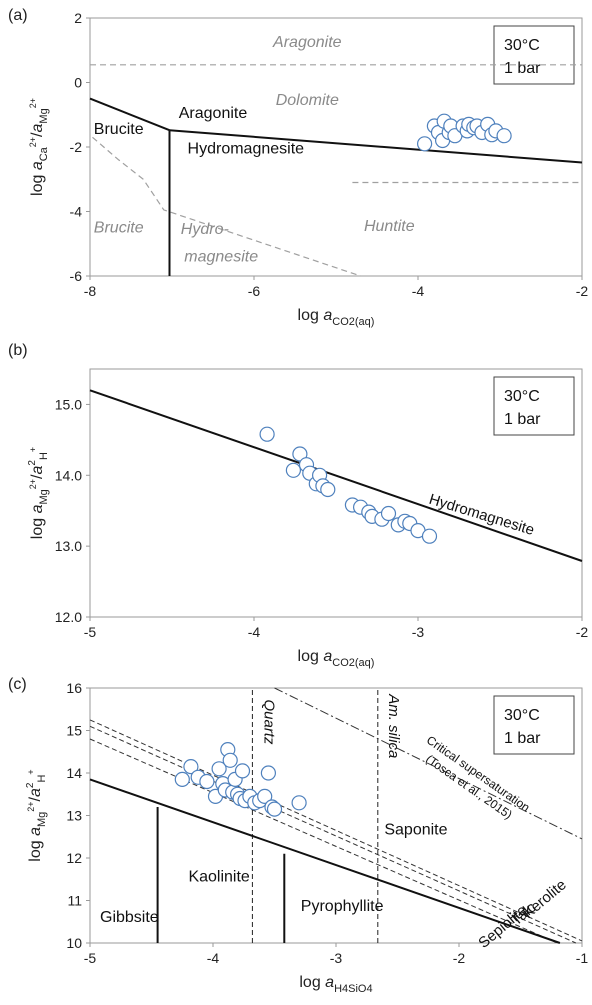  Describe the element at coordinates (269, 722) in the screenshot. I see `line-label: Quartz` at that location.